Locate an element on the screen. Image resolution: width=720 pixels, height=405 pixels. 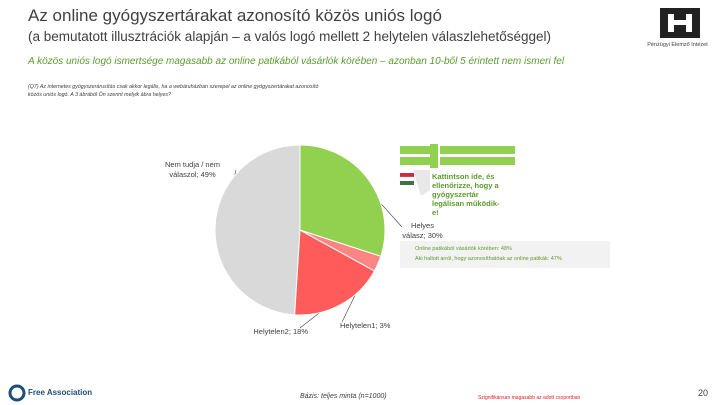
brand: Free Association is located at coordinates (60, 392).